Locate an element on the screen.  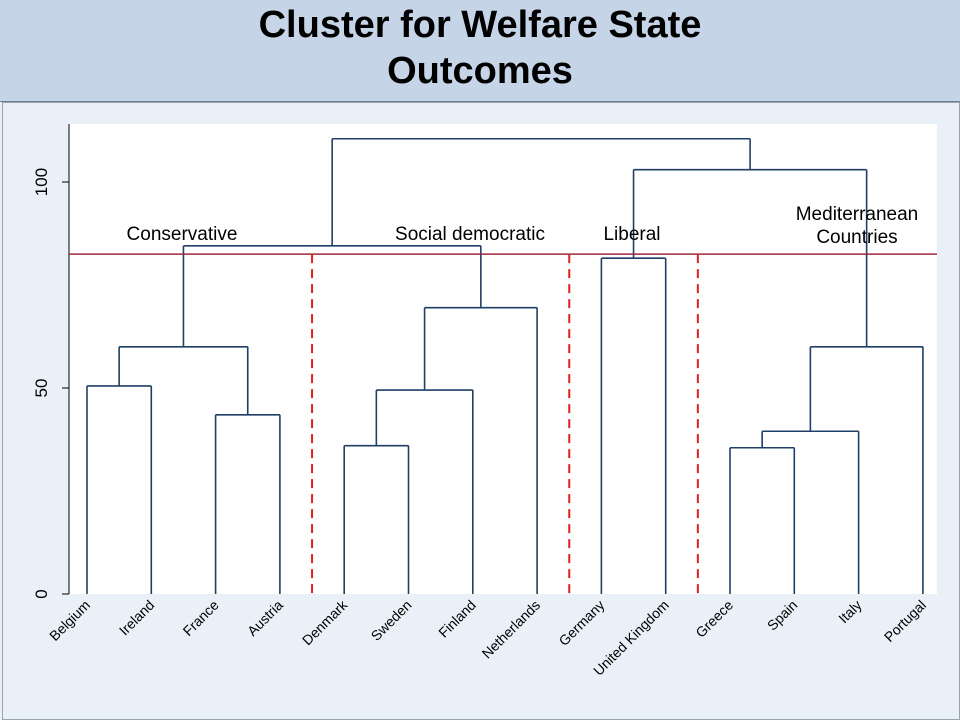
leaf-label: Greece is located at coordinates (714, 619).